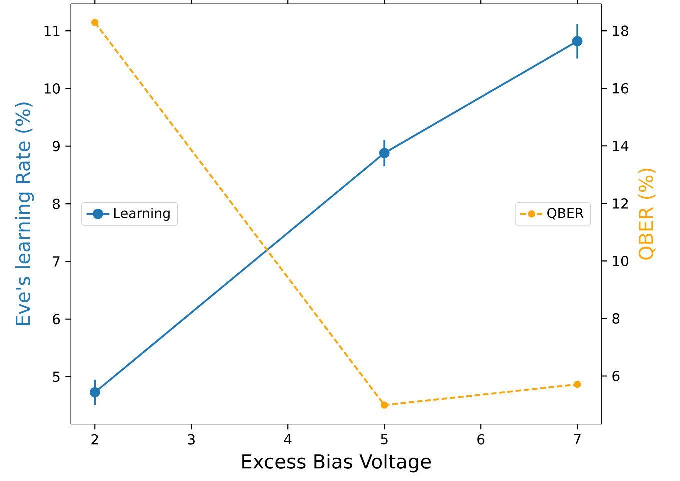 The width and height of the screenshot is (680, 481). I want to click on x-tick-label: 3, so click(191, 439).